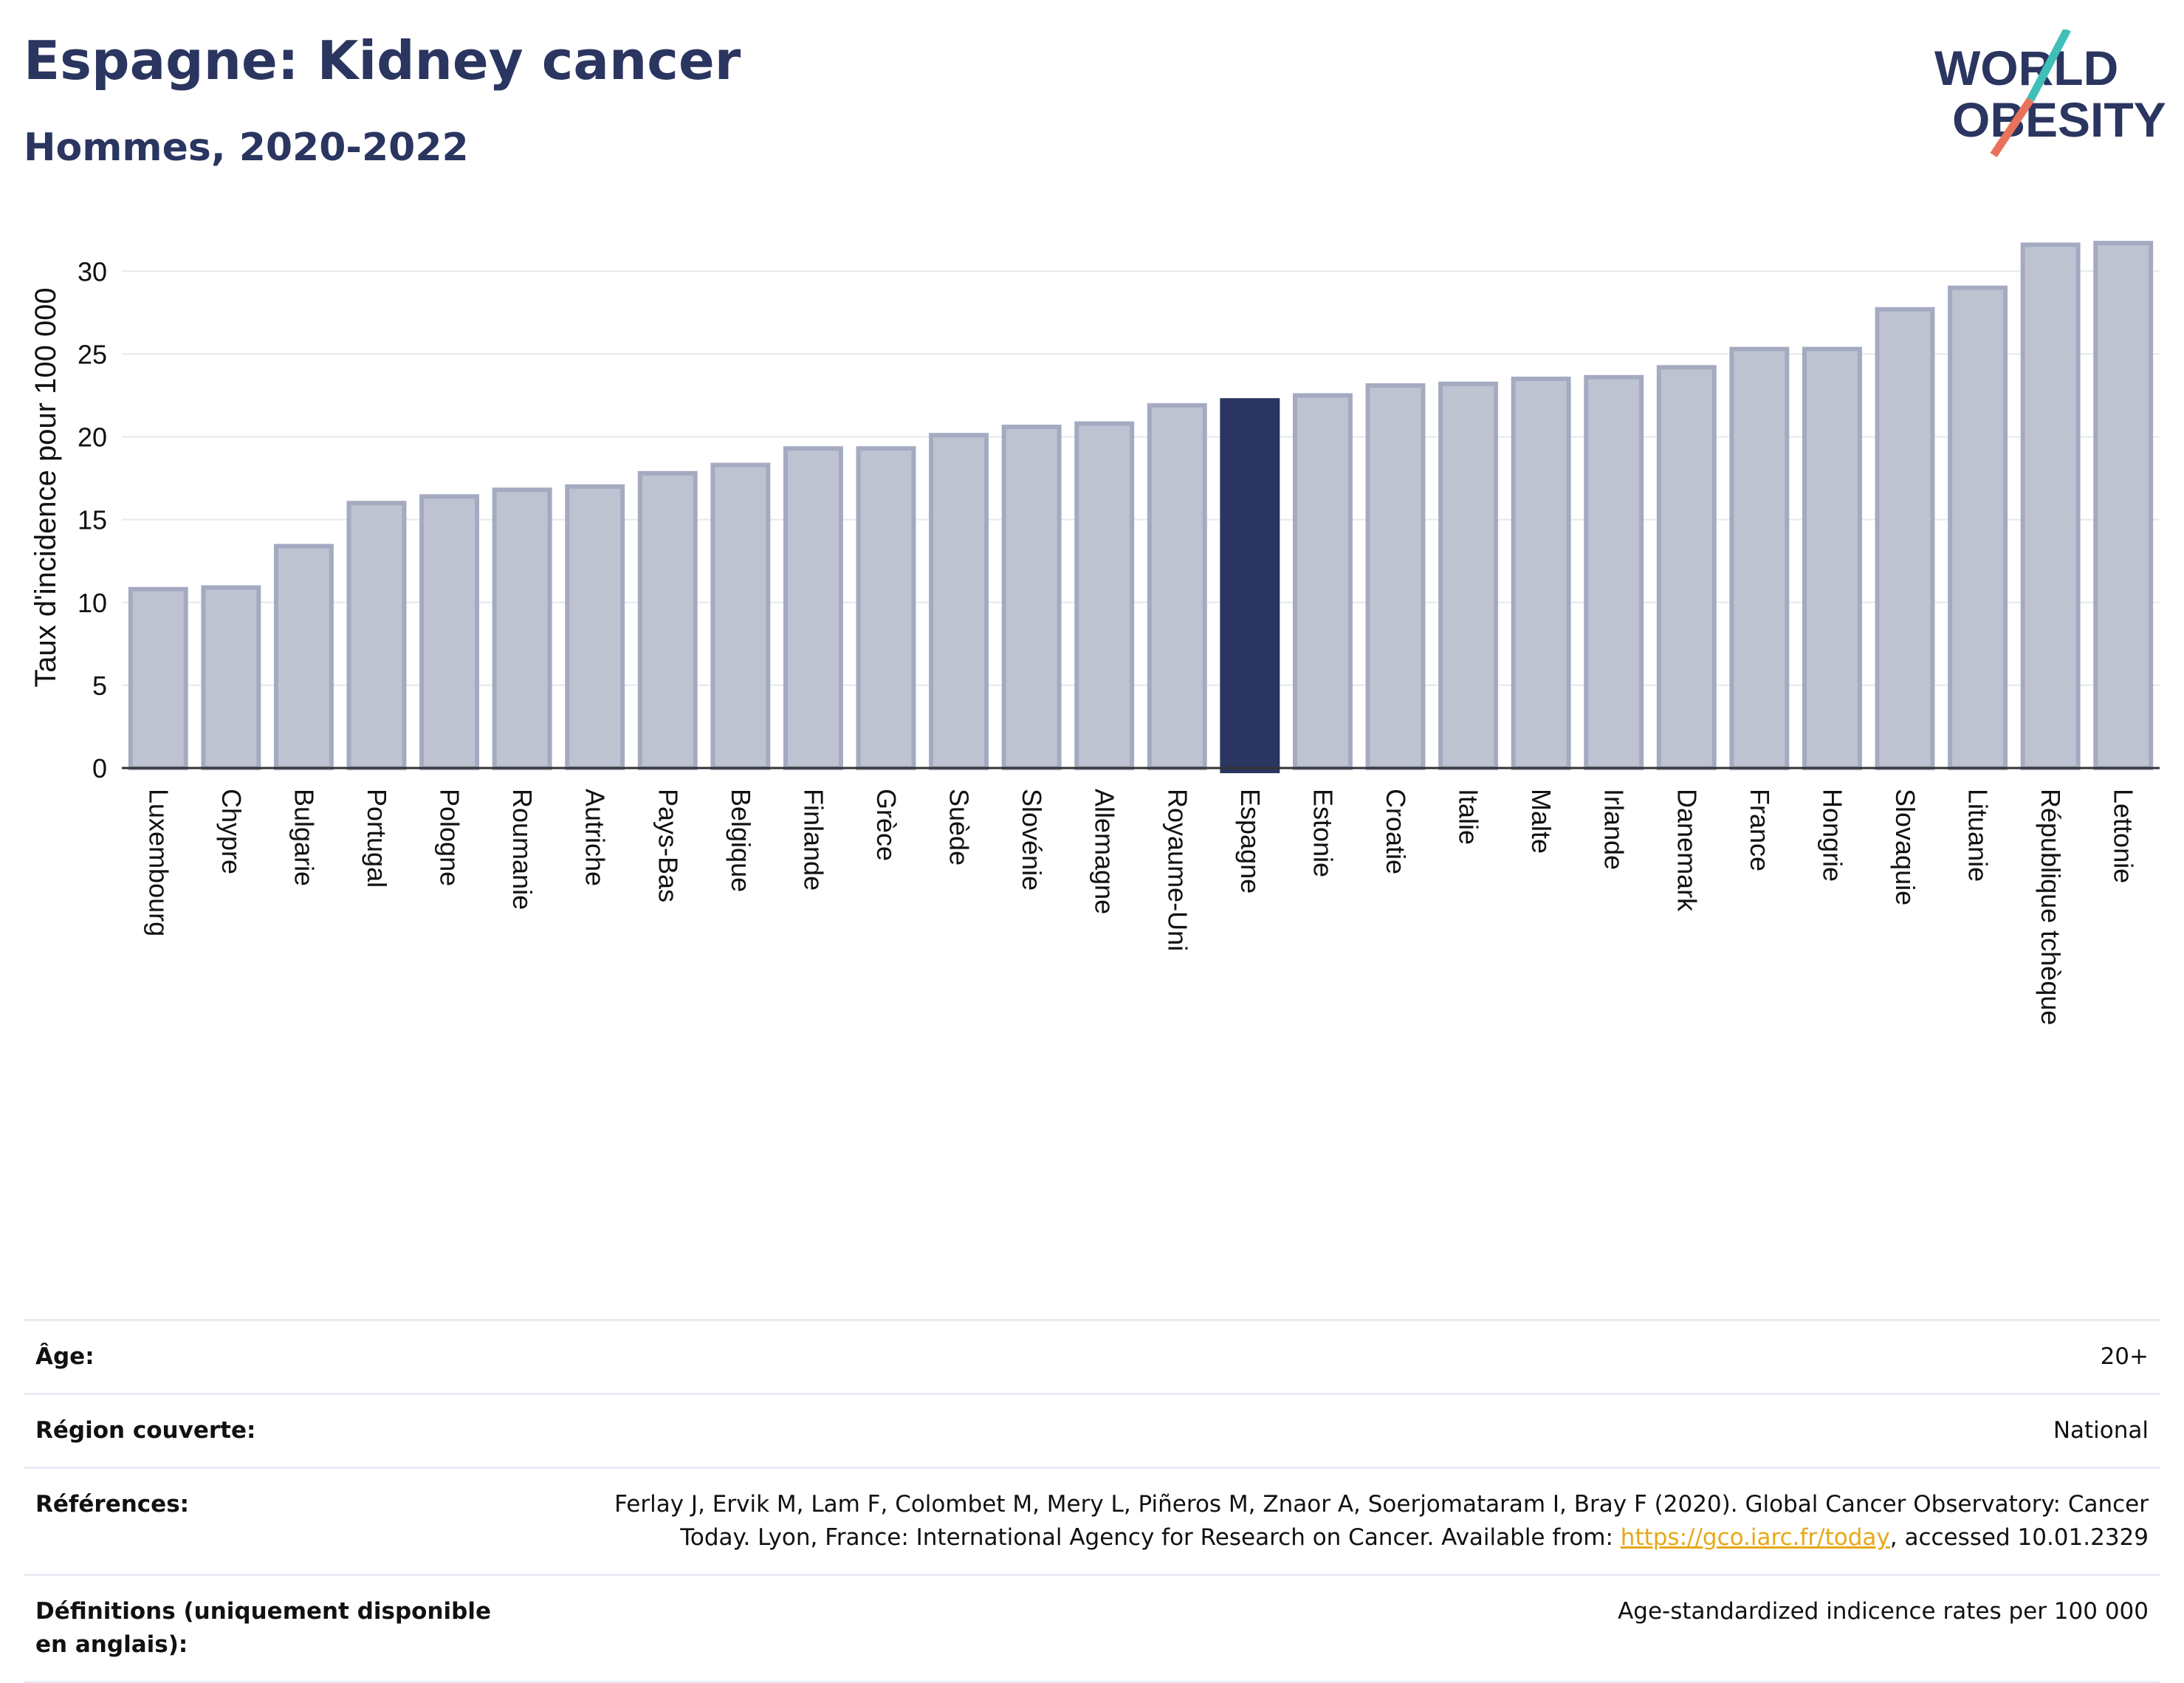 This screenshot has width=2184, height=1683. What do you see at coordinates (450, 837) in the screenshot?
I see `x-tick-label: Pologne` at bounding box center [450, 837].